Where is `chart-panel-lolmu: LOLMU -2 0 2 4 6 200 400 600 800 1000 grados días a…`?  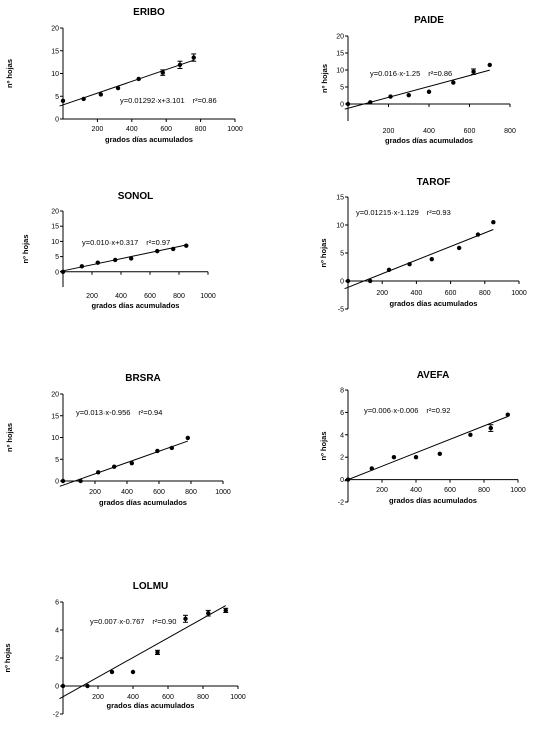
chart-panel-lolmu: LOLMU -2 0 2 4 6 200 400 600 800 1000 grados días a… is located at coordinates (124, 650).